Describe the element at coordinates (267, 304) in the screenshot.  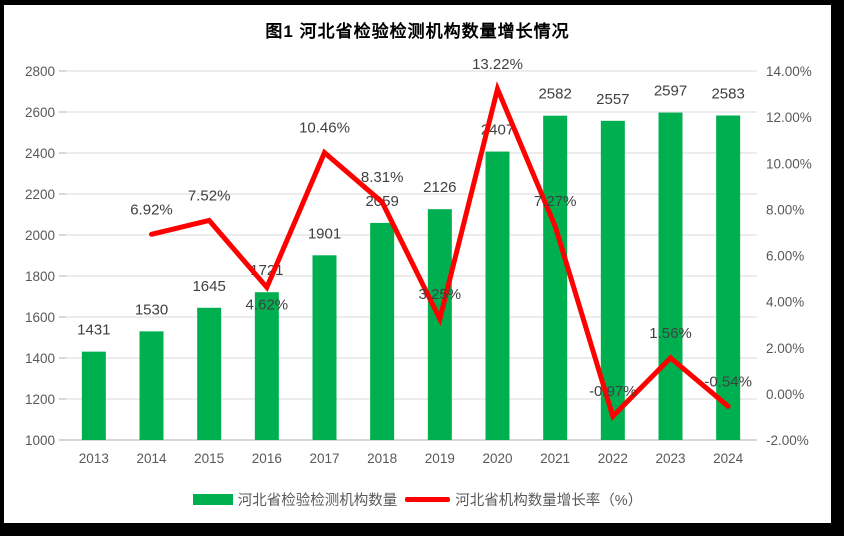
I see `line-value-label: 4.62%` at that location.